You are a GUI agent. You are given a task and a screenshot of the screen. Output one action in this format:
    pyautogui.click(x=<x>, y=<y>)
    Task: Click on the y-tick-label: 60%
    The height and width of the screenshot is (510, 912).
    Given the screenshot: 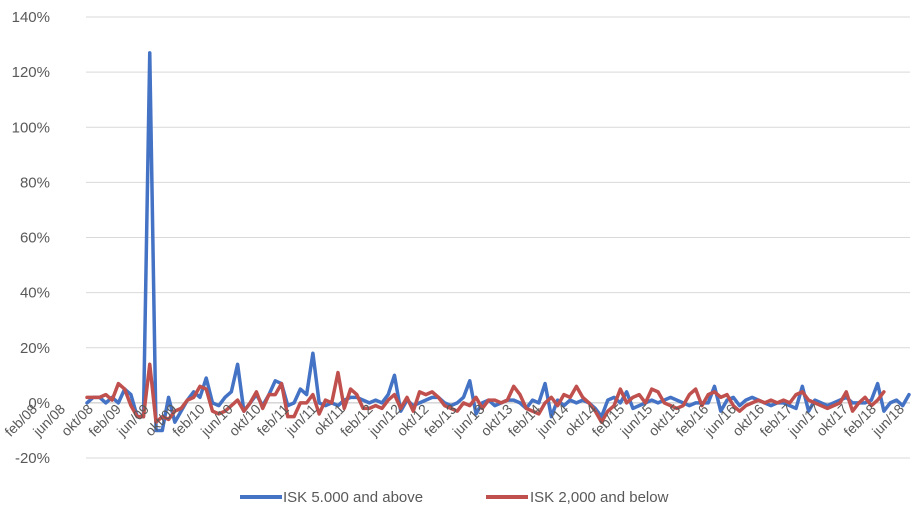 What is the action you would take?
    pyautogui.click(x=35, y=238)
    